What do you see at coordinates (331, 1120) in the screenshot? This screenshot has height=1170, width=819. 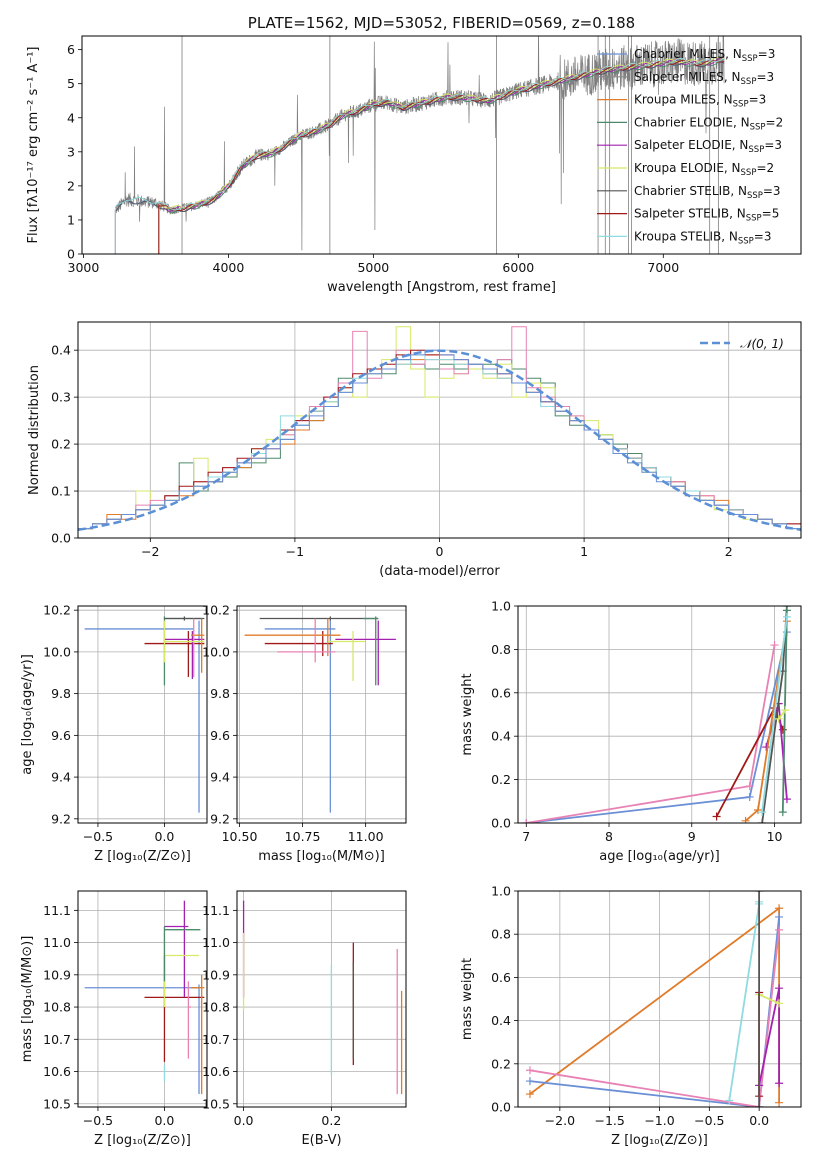 I see `x-tick-label: 0.2` at bounding box center [331, 1120].